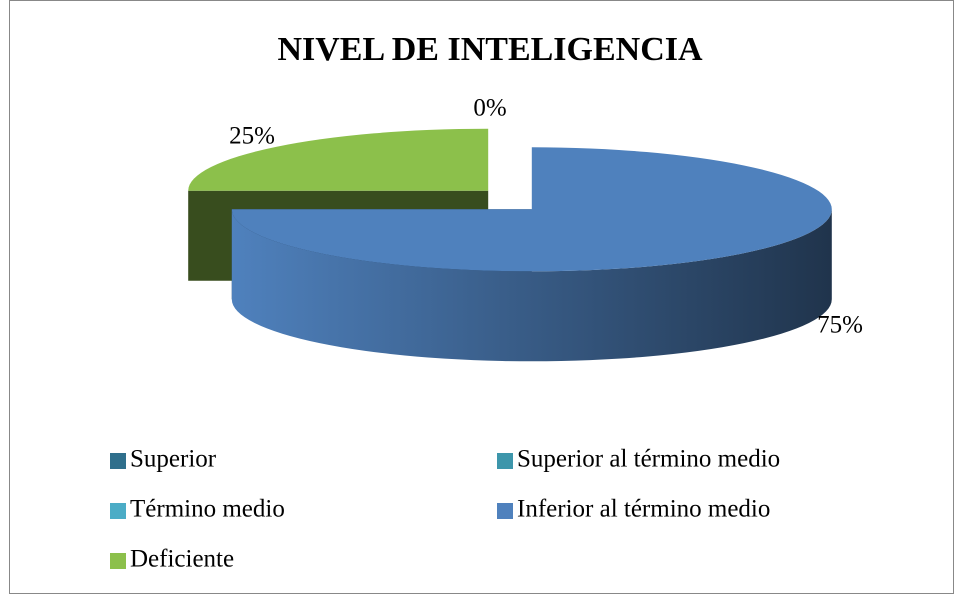 The width and height of the screenshot is (960, 595). Describe the element at coordinates (207, 509) in the screenshot. I see `legend-label: Término medio` at that location.